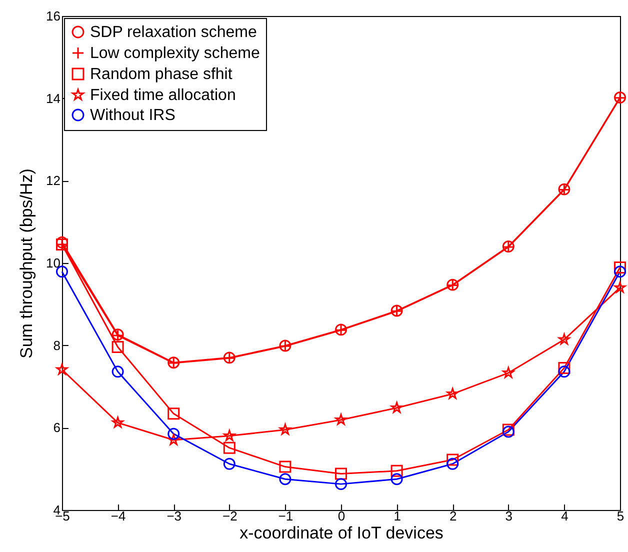  Describe the element at coordinates (161, 74) in the screenshot. I see `legend-label: Random phase sfhit` at that location.